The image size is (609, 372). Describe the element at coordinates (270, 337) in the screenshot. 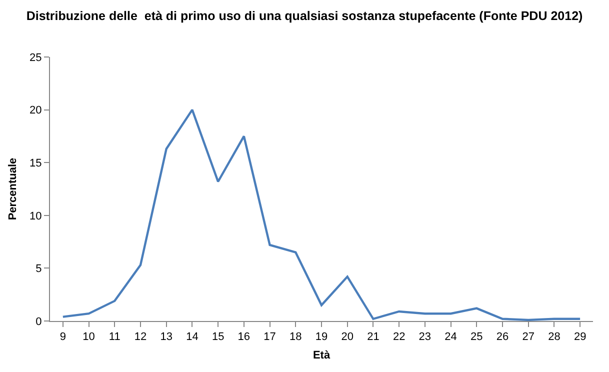

I see `x-tick-label: 17` at that location.